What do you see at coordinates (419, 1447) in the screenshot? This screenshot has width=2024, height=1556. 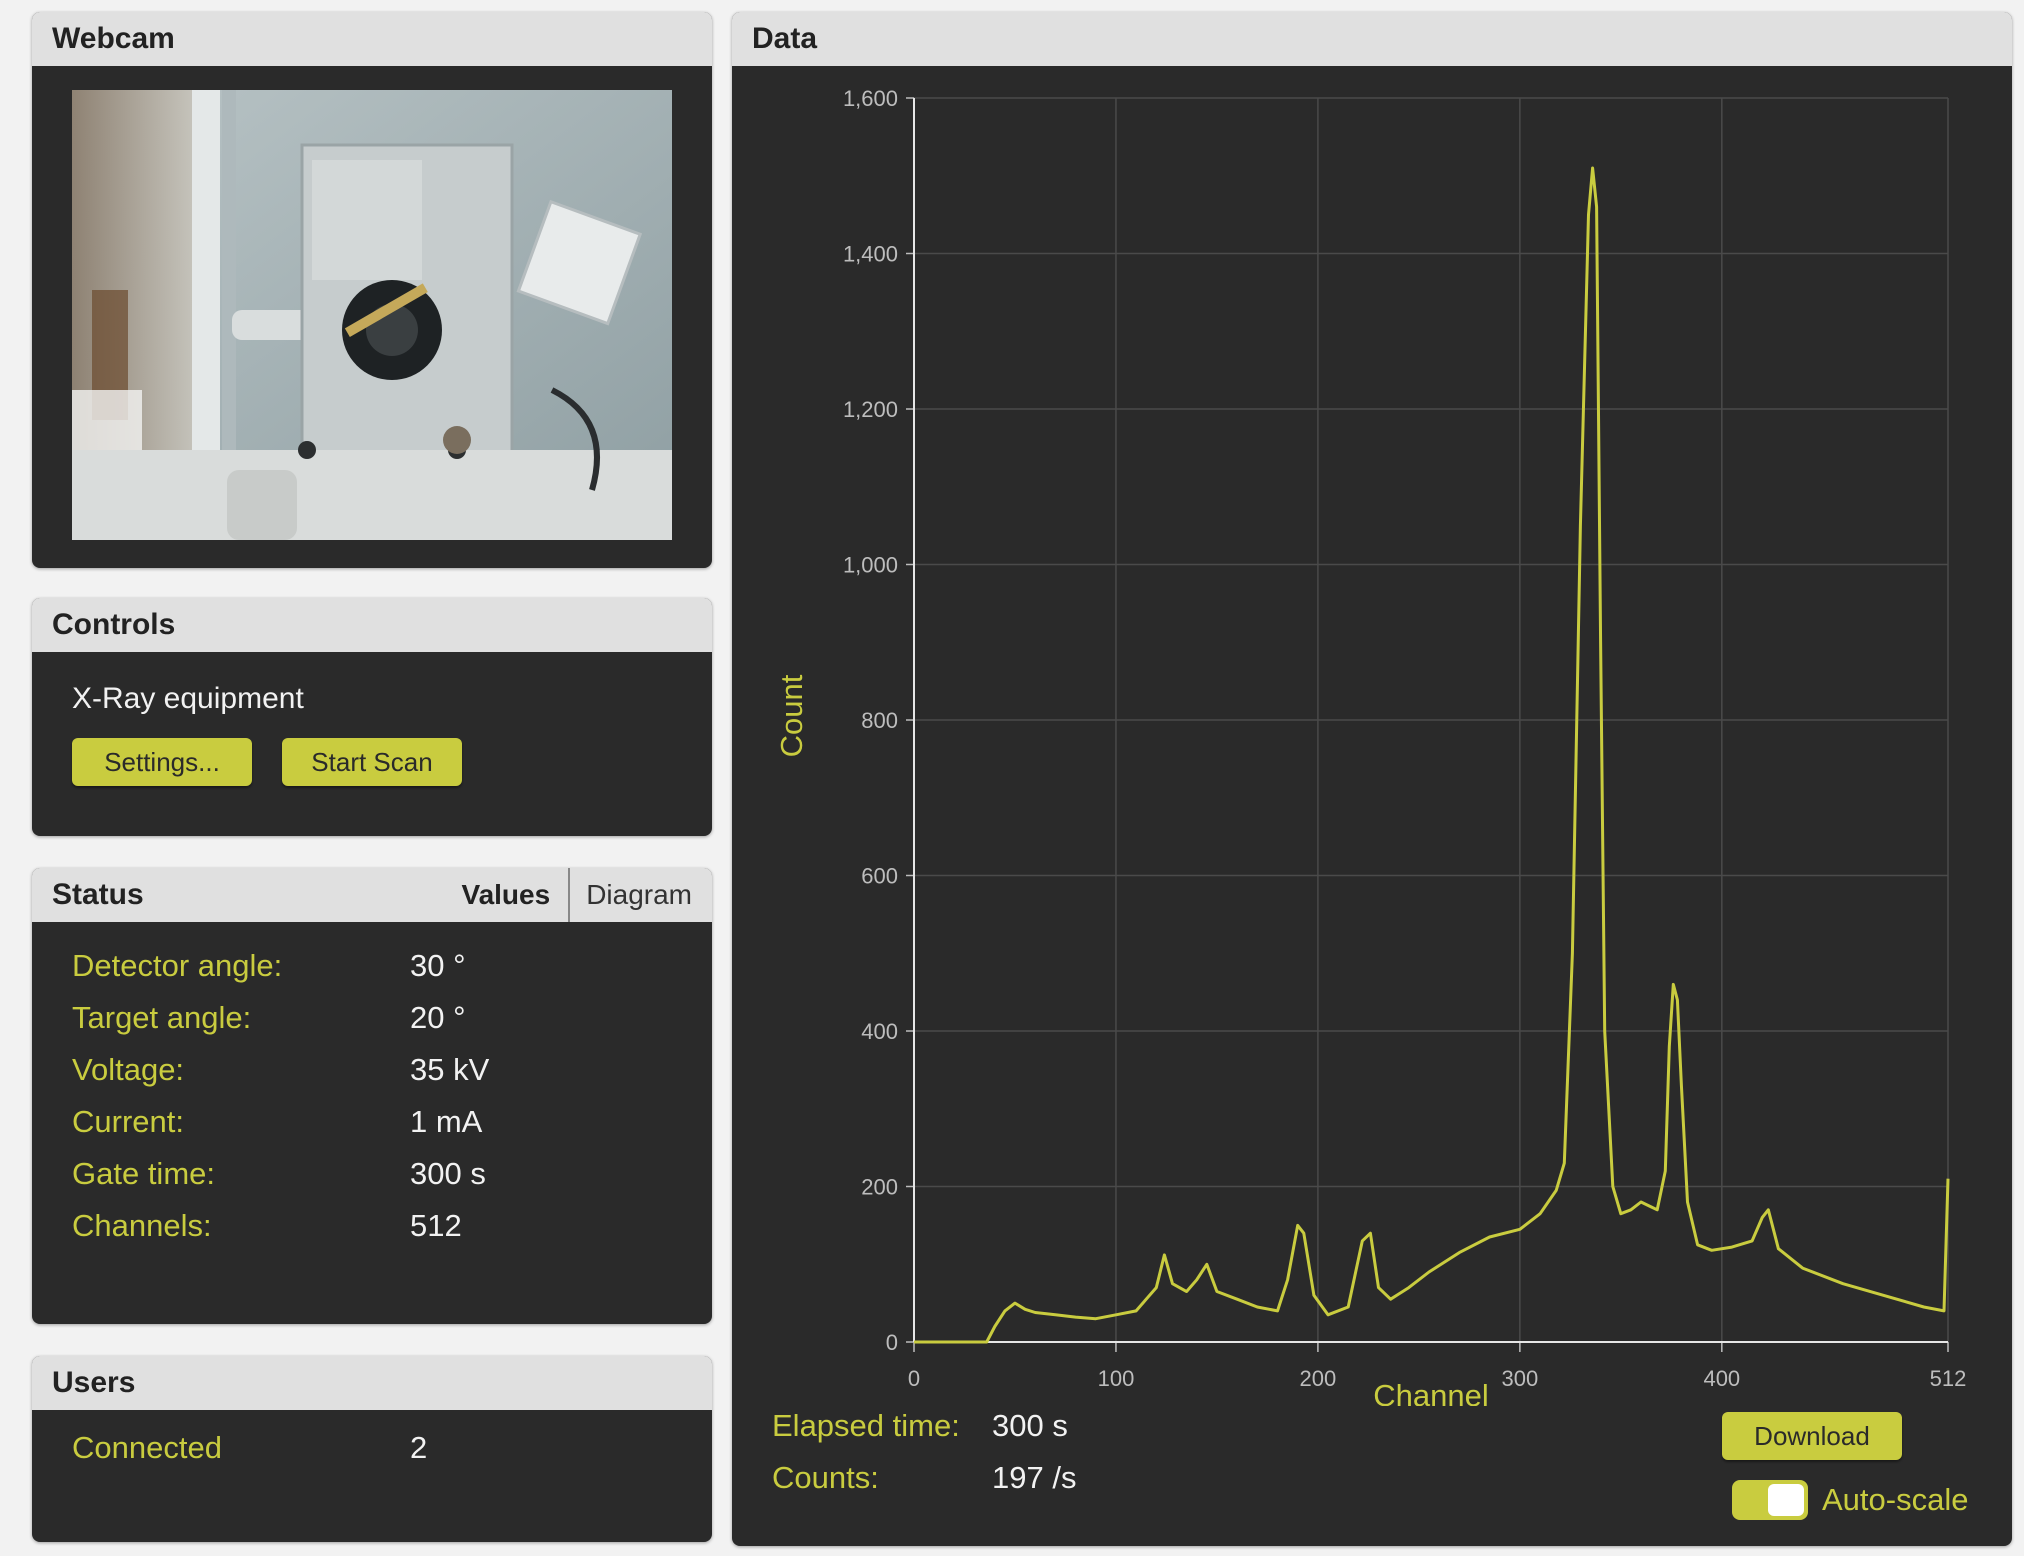 I see `connected-value: 2` at bounding box center [419, 1447].